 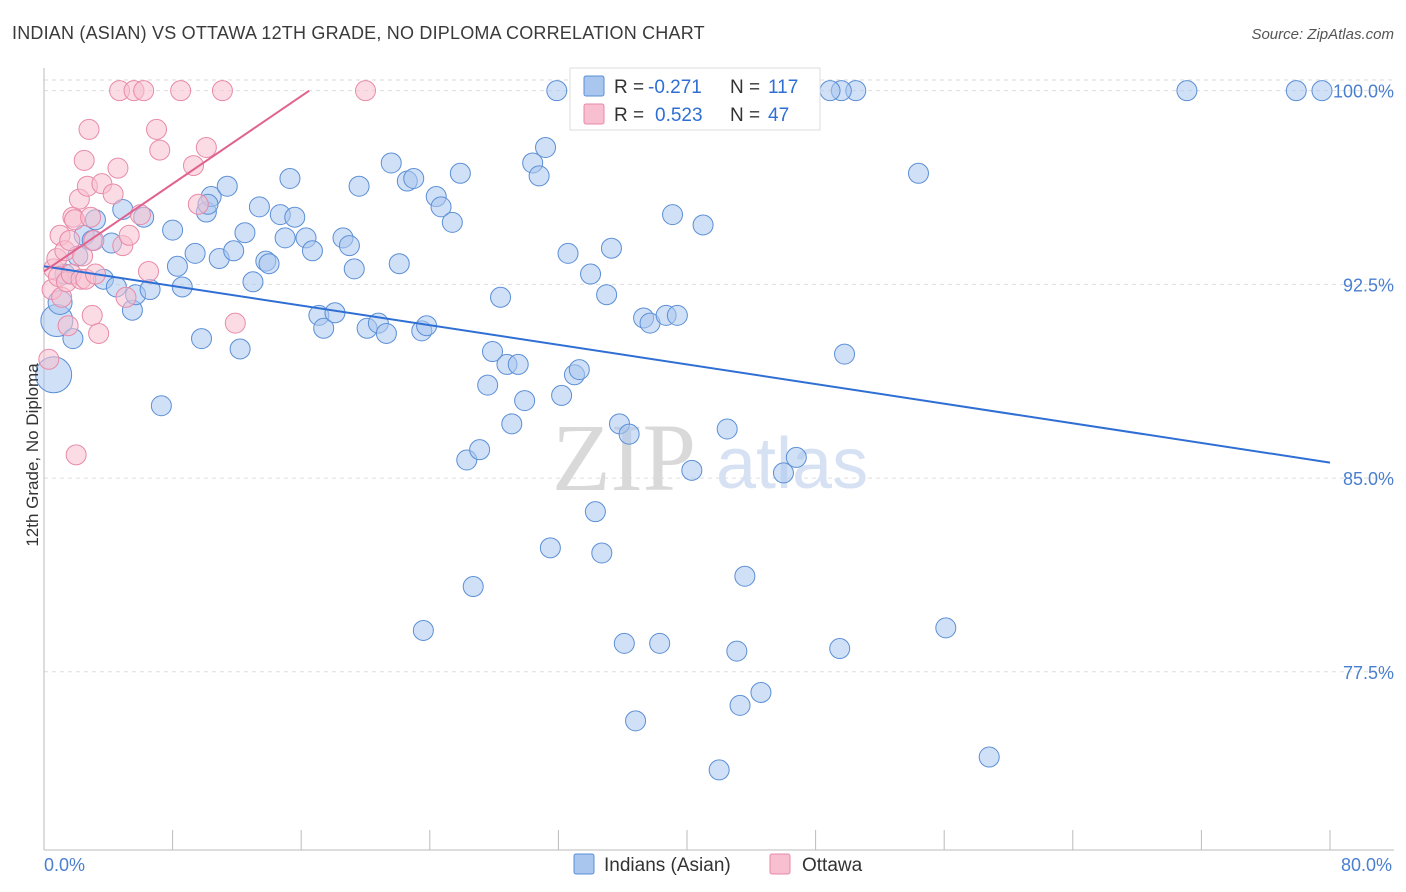 What do you see at coordinates (176, 181) in the screenshot?
I see `trend-line-ottawa` at bounding box center [176, 181].